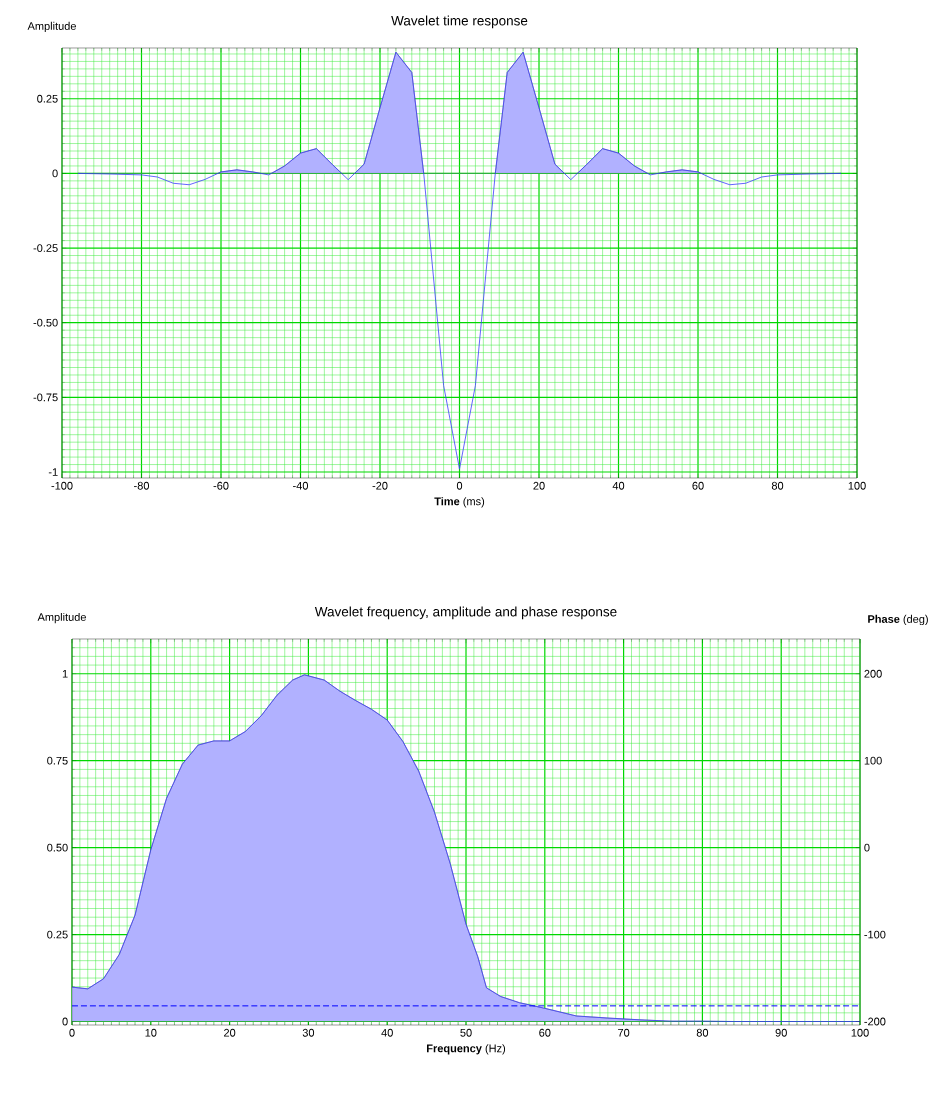  Describe the element at coordinates (53, 472) in the screenshot. I see `y-tick-label: -1` at that location.